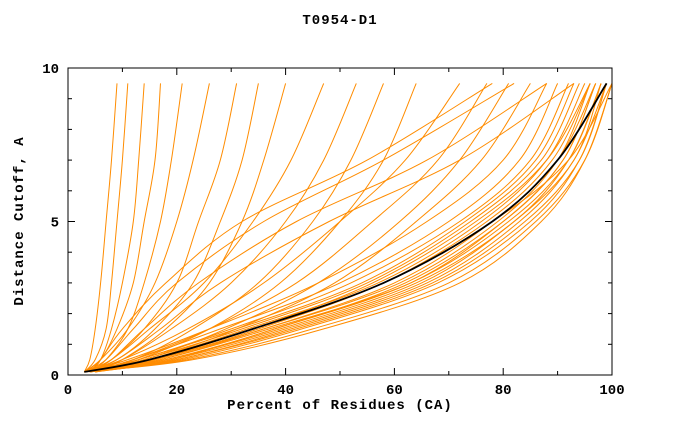 This screenshot has width=680, height=440. Describe the element at coordinates (285, 391) in the screenshot. I see `x-tick-label: 40` at that location.